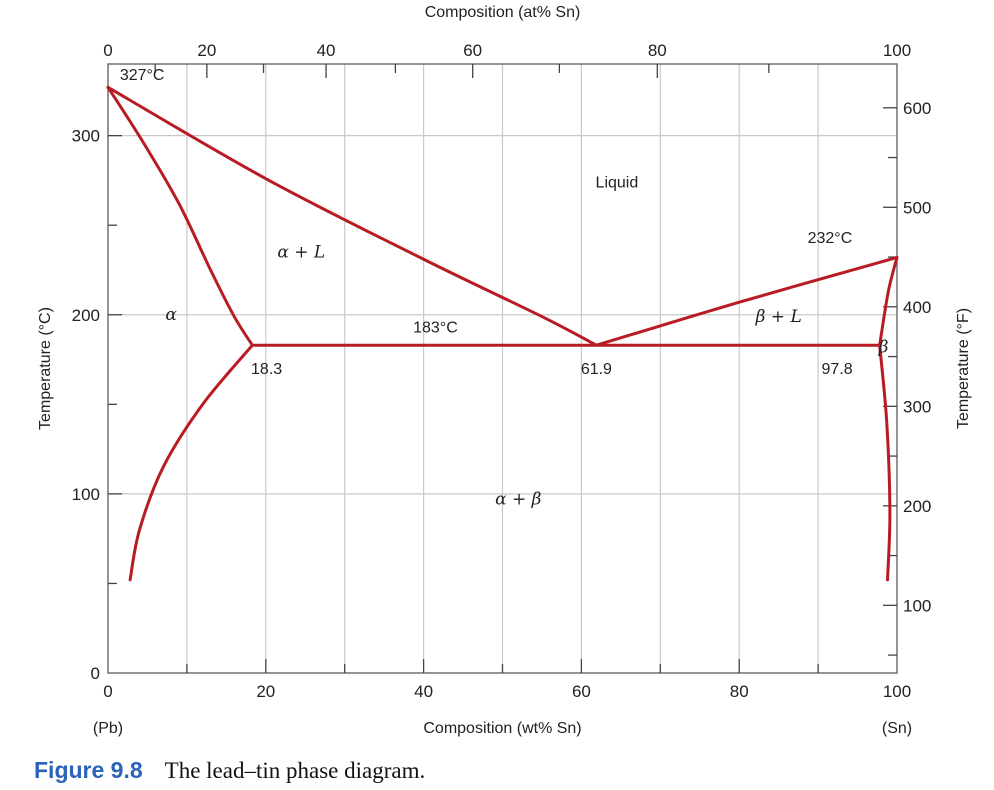 The height and width of the screenshot is (790, 994). I want to click on figure-caption: Figure 9.8 The lead–tin phase diagram., so click(229, 770).